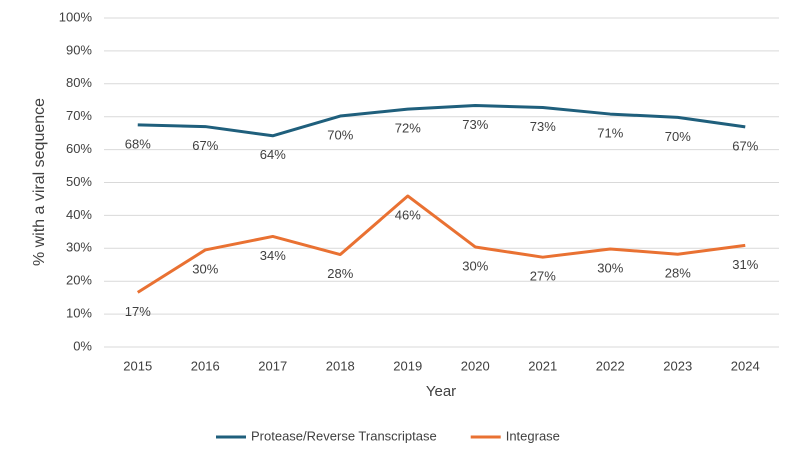 This screenshot has width=800, height=463. Describe the element at coordinates (677, 365) in the screenshot. I see `x-tick-label: 2023` at that location.